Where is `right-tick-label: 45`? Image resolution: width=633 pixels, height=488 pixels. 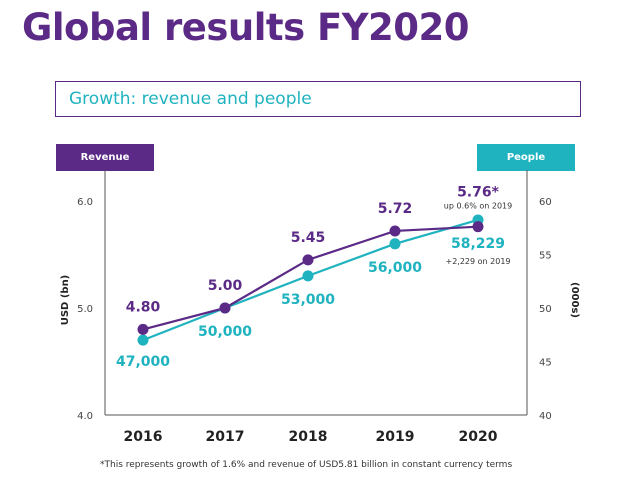 right-tick-label: 45 is located at coordinates (545, 363).